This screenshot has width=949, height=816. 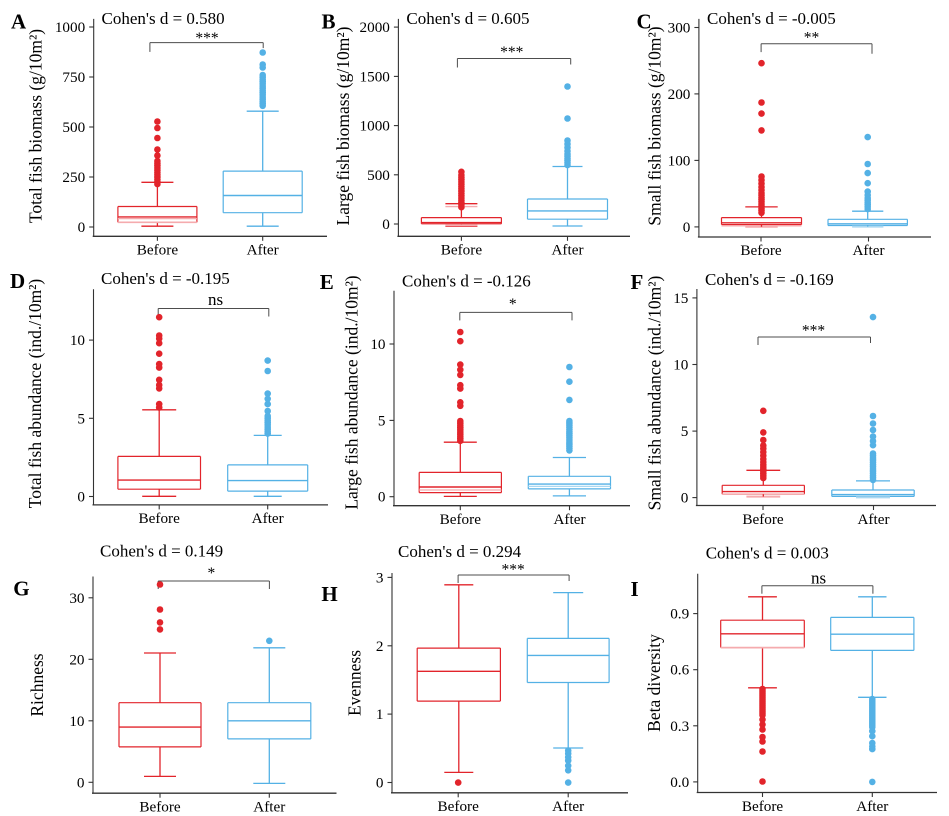 I want to click on svg-text: Cohen's d = 0.605, so click(x=467, y=18).